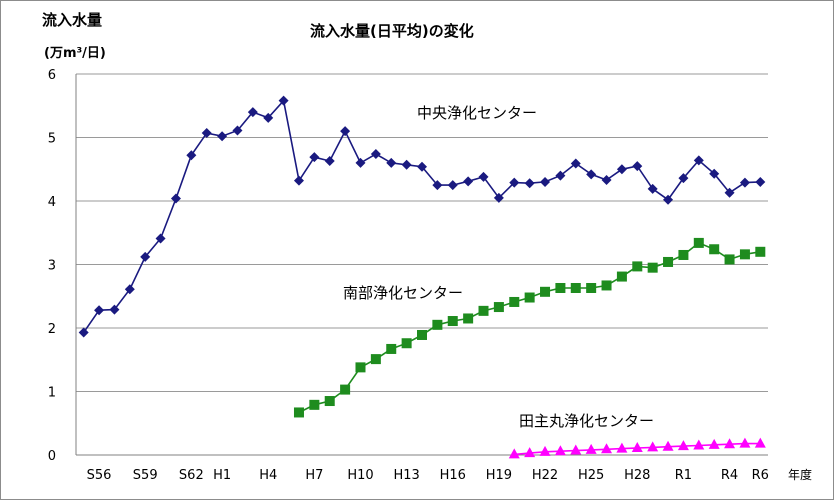  Describe the element at coordinates (360, 475) in the screenshot. I see `x-tick-label: H10` at that location.